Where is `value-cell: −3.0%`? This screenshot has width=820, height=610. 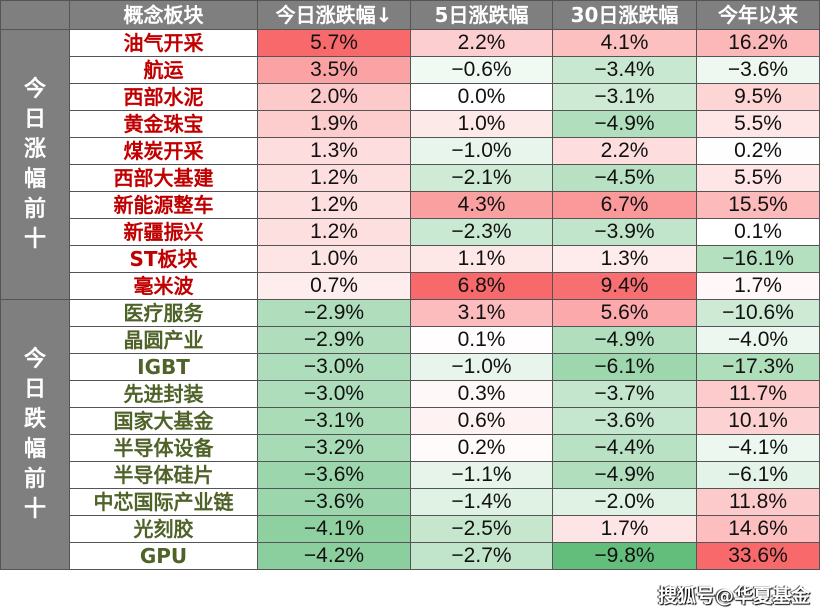
value-cell: −3.0% is located at coordinates (334, 394).